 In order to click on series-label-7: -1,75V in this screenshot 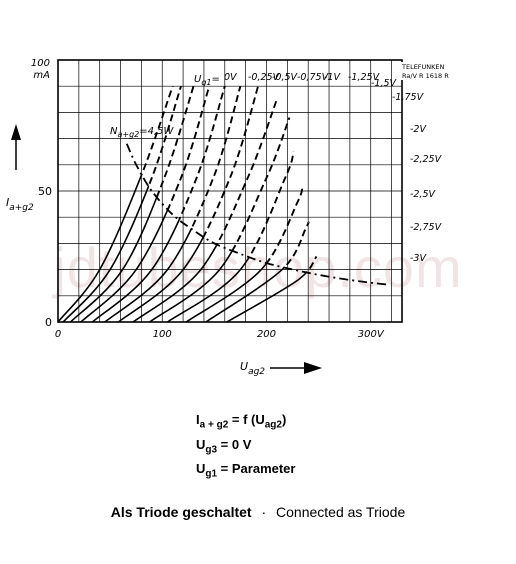, I will do `click(408, 97)`.